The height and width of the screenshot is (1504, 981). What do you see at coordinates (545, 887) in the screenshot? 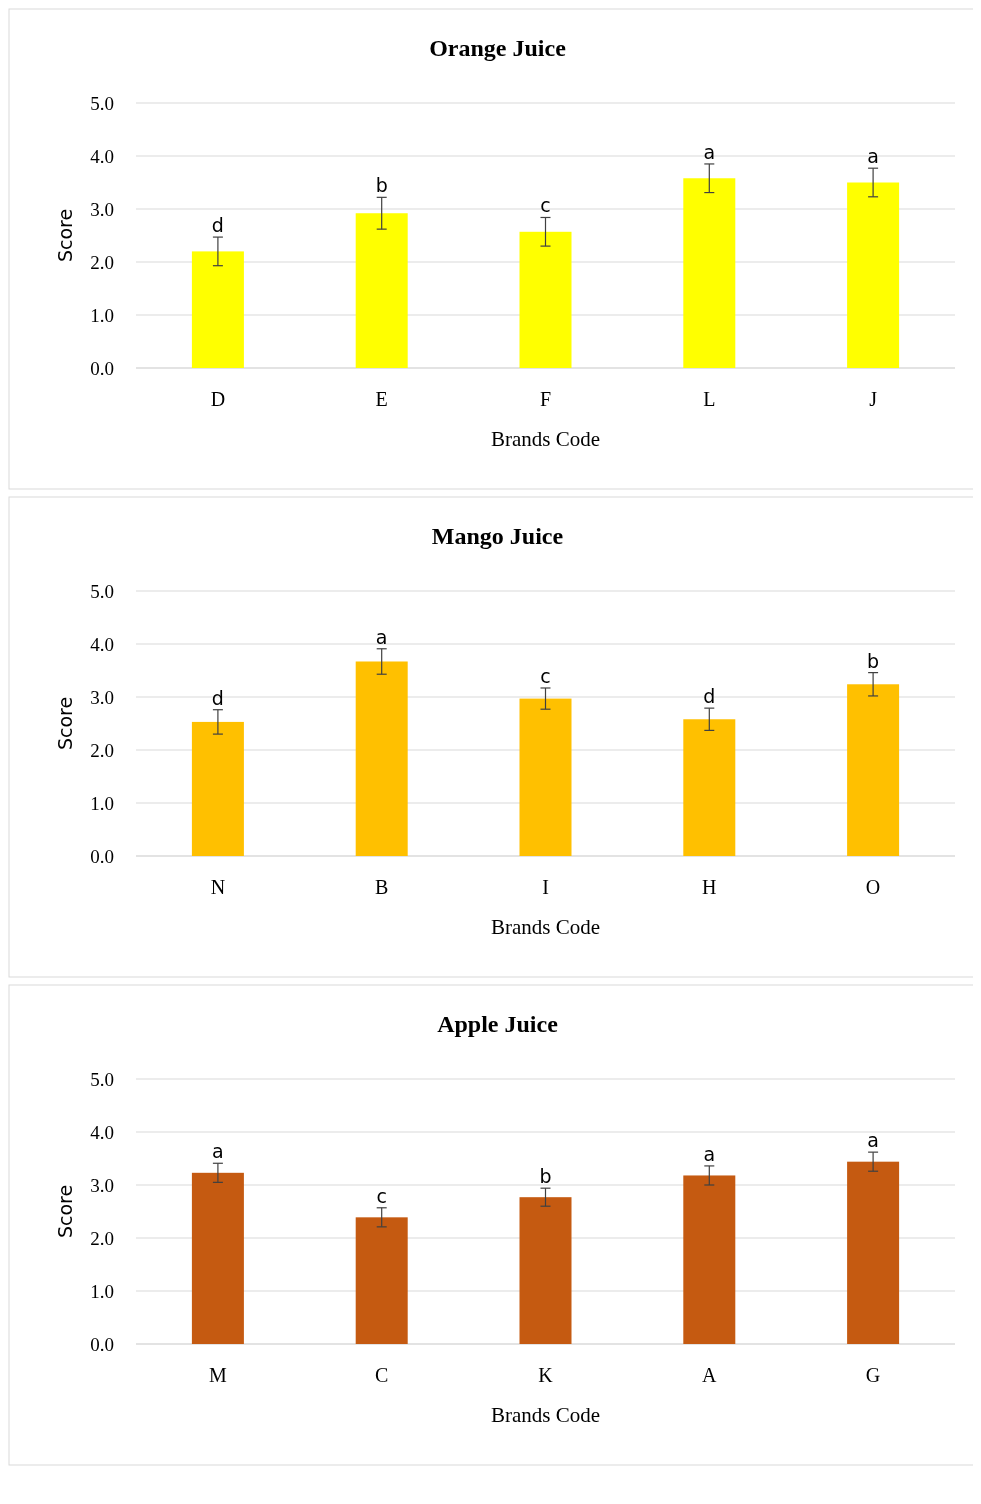
I see `x-tick-label: I` at bounding box center [545, 887].